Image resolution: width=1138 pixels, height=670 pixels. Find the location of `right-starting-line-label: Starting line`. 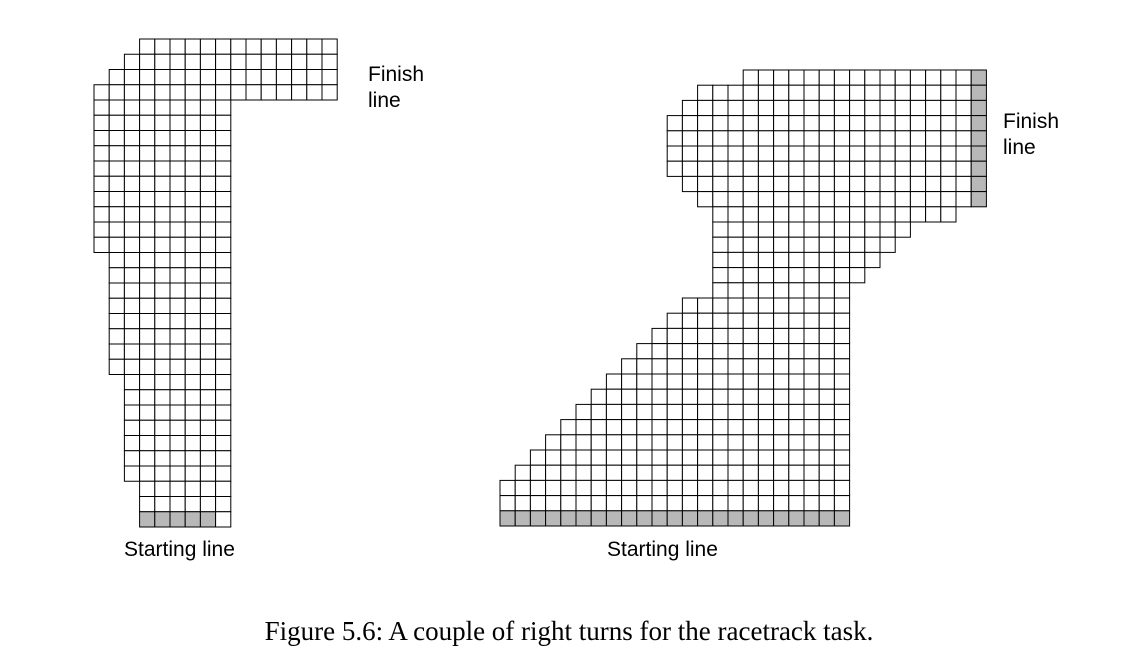

right-starting-line-label: Starting line is located at coordinates (662, 549).